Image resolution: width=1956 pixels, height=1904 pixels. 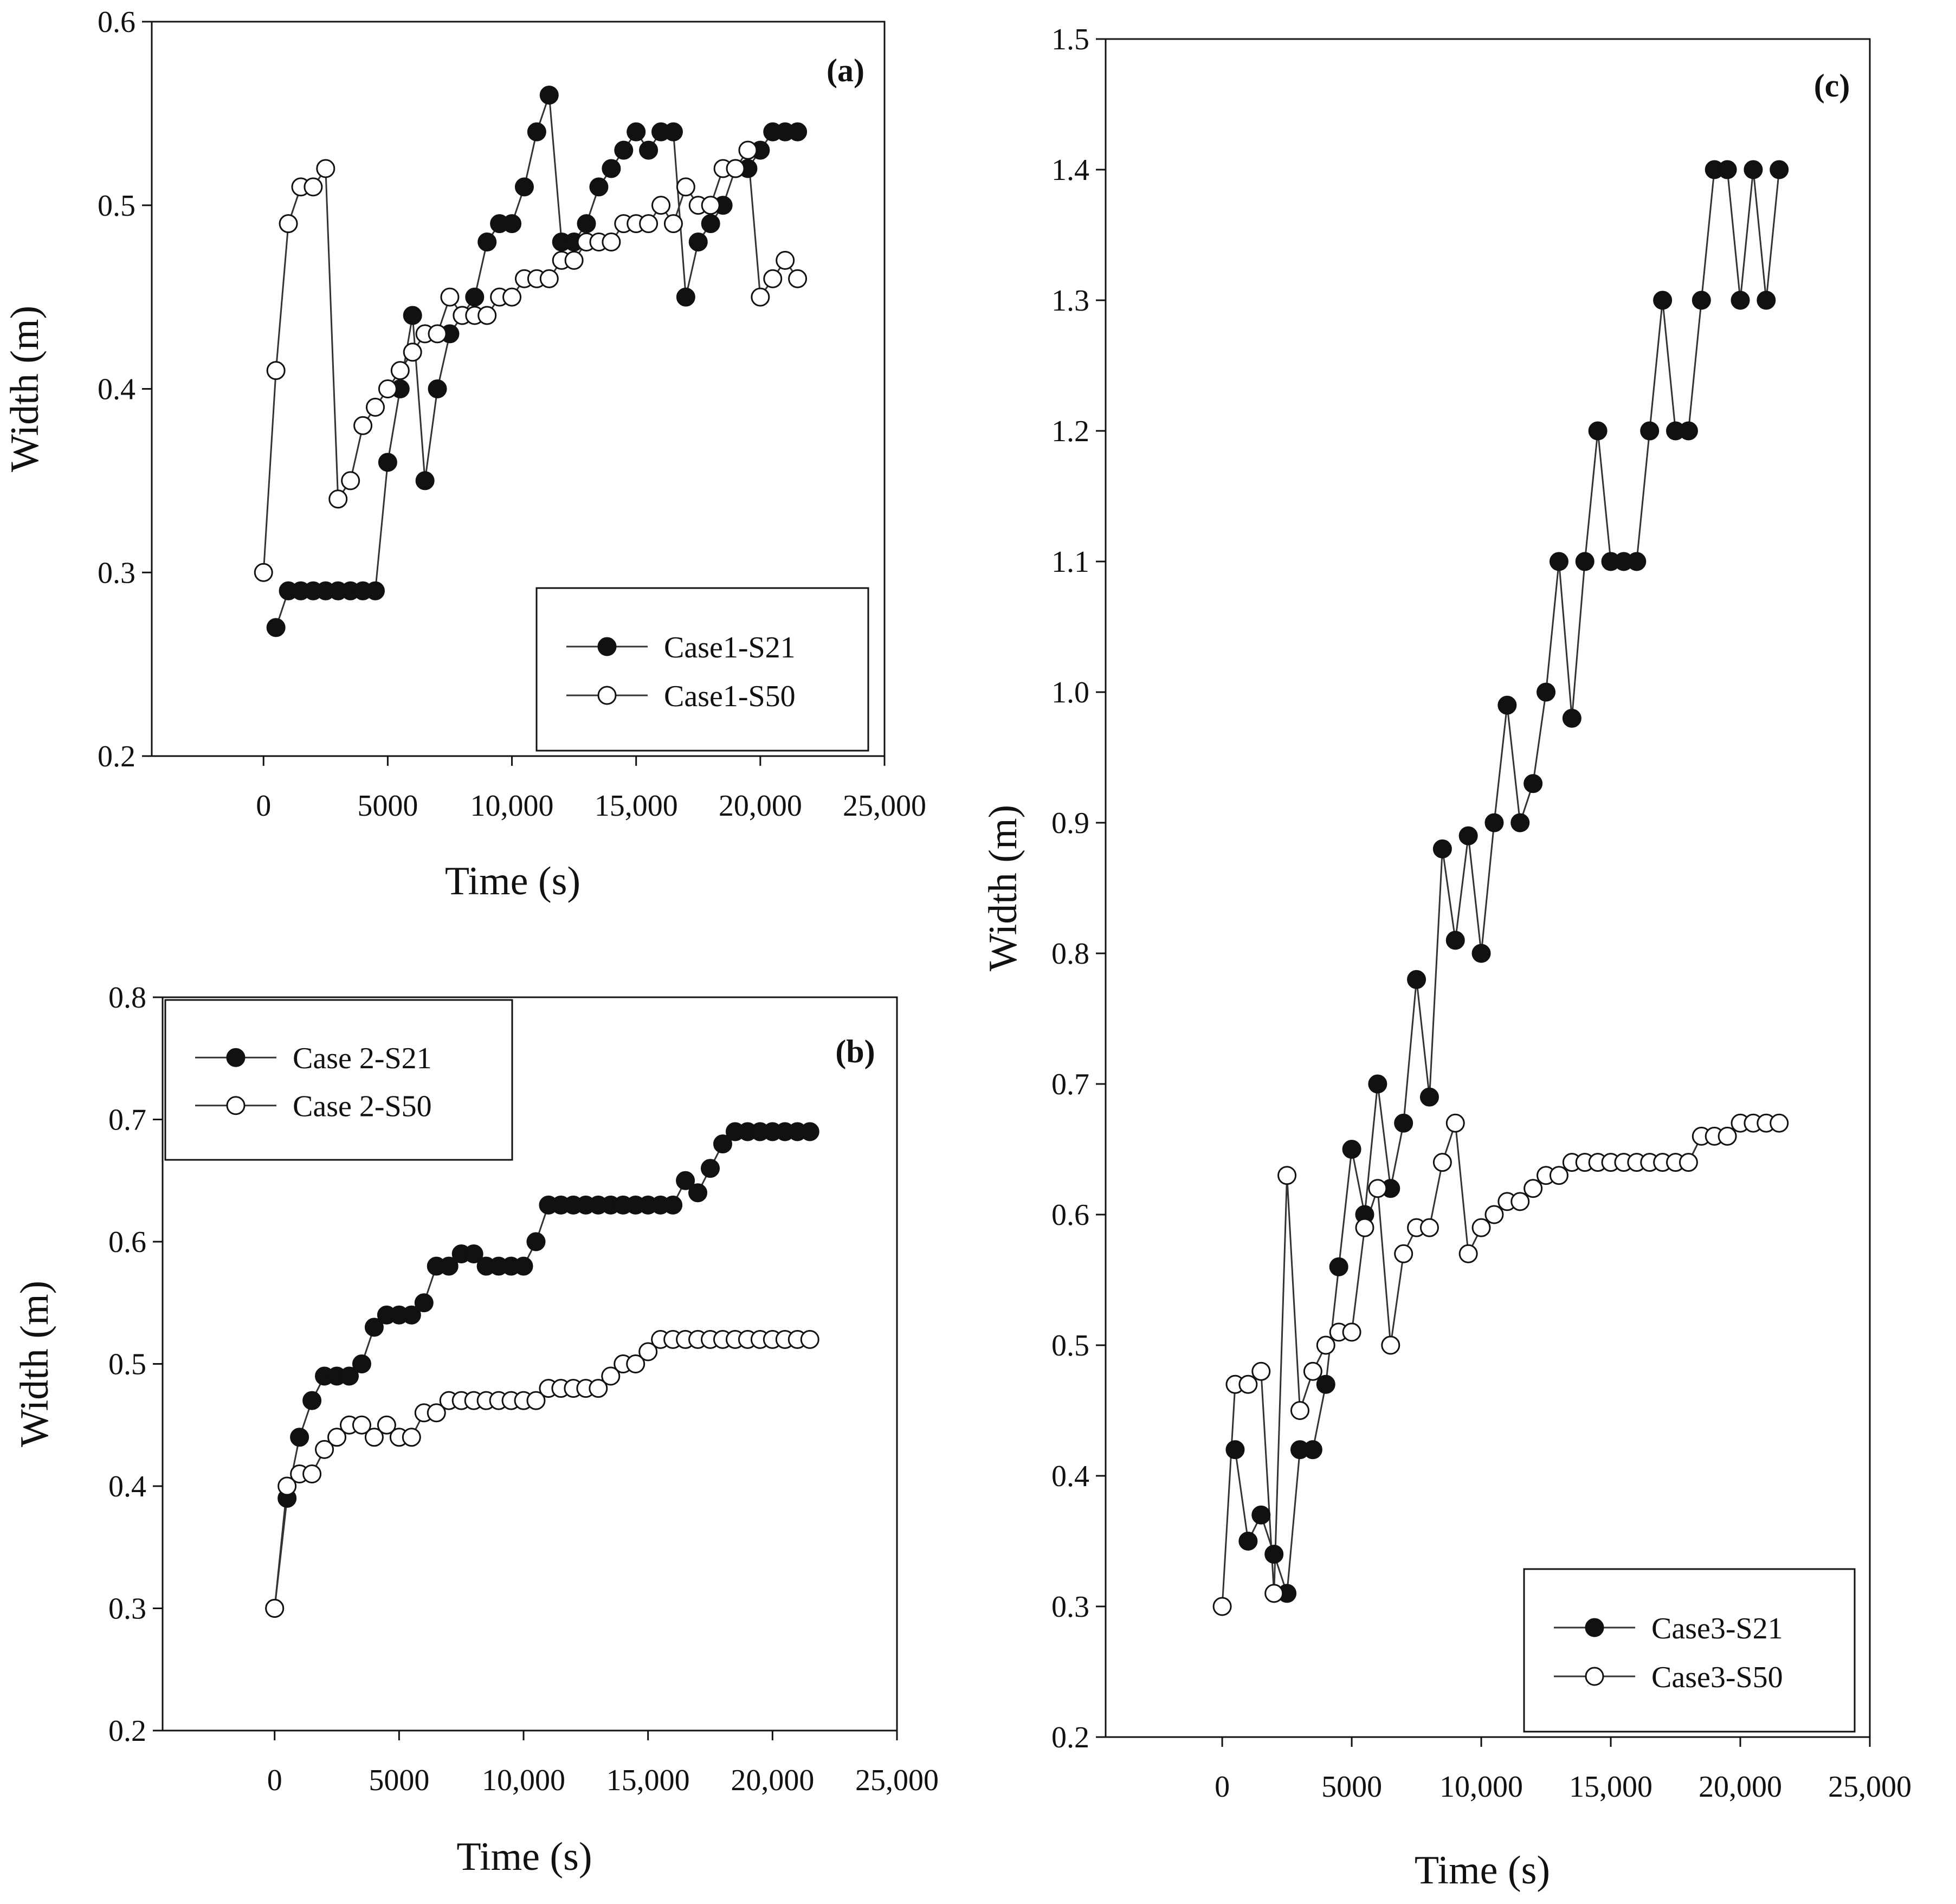 What do you see at coordinates (236, 1057) in the screenshot?
I see `legend-filled-marker` at bounding box center [236, 1057].